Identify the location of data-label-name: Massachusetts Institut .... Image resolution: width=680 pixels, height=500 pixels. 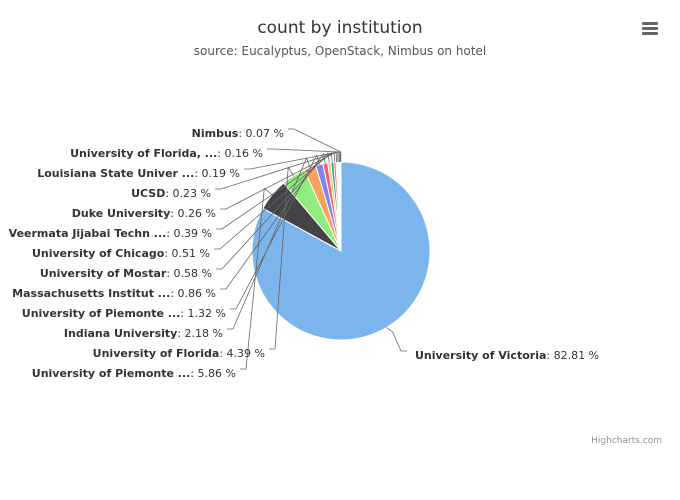
(91, 293).